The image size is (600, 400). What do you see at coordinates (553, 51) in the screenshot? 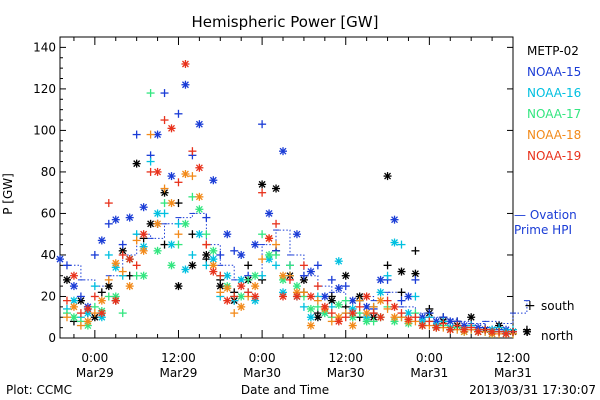
I see `legend-entry: METP-02` at bounding box center [553, 51].